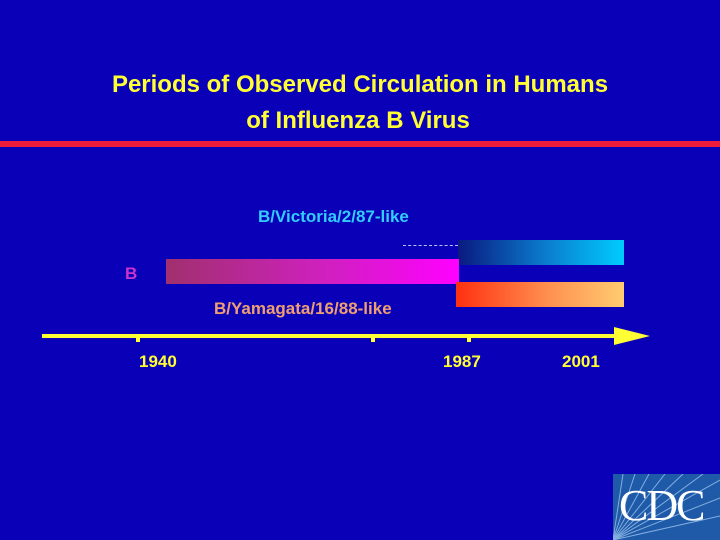 The image size is (720, 540). I want to click on victoria-label: B/Victoria/2/87-like, so click(333, 216).